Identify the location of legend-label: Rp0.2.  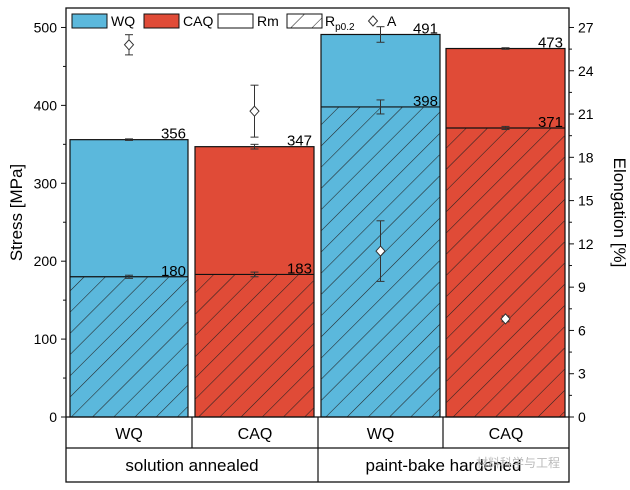
(340, 23).